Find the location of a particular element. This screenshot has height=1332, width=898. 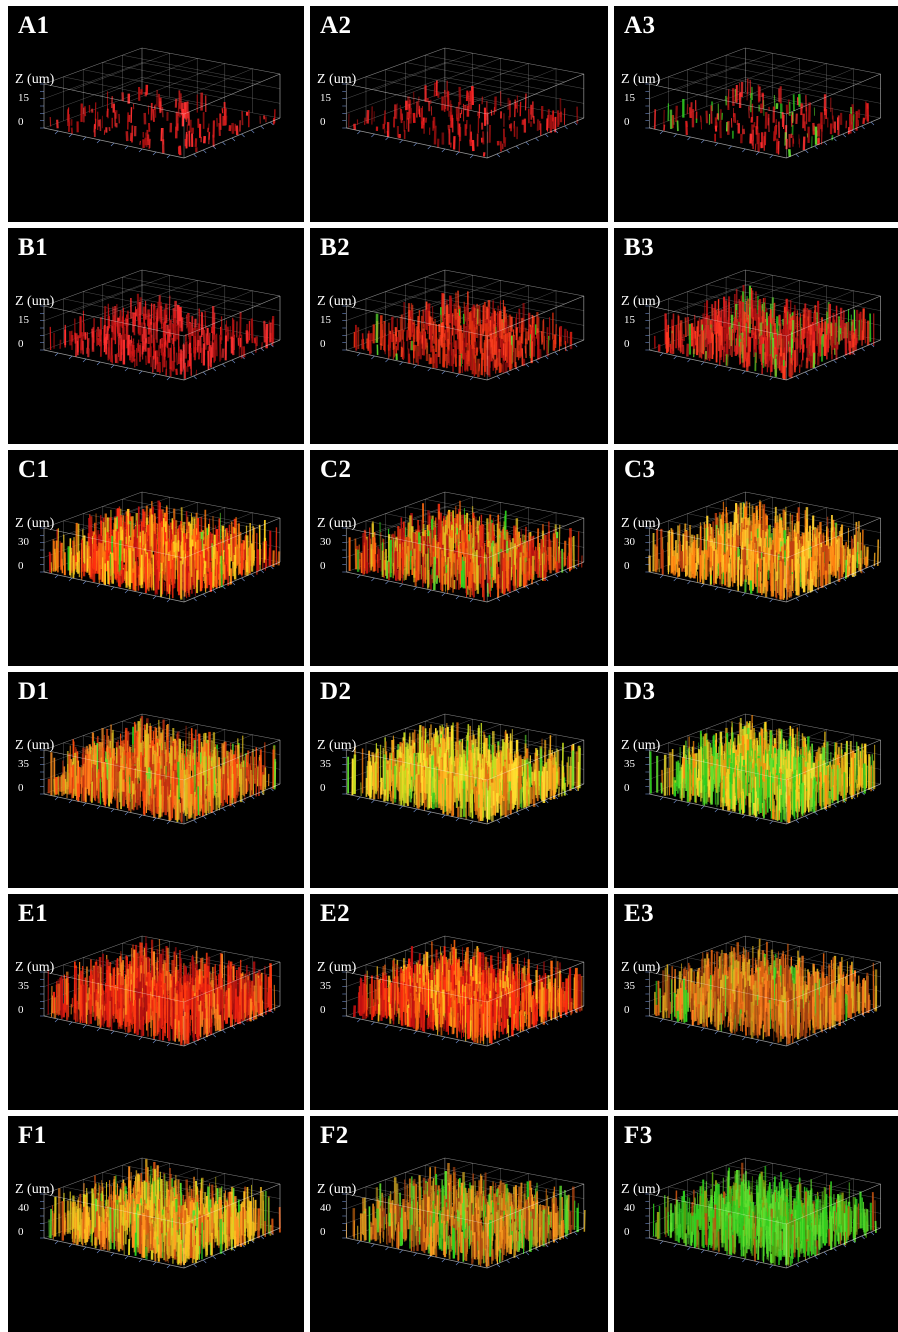

panel-label: C3 is located at coordinates (640, 470).